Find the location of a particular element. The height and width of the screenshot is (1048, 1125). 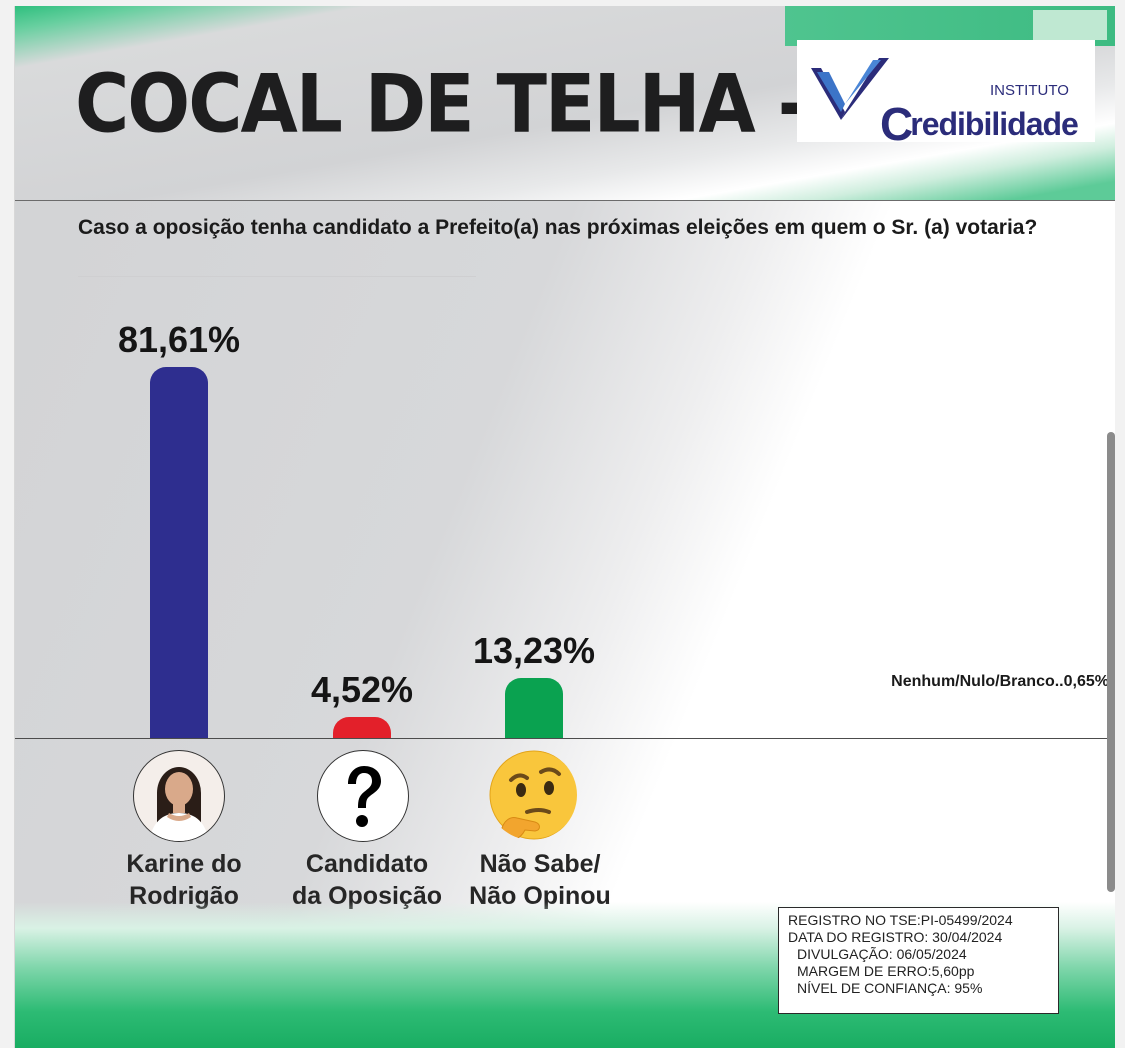

category-label-line: Não Sabe/ is located at coordinates (540, 864).